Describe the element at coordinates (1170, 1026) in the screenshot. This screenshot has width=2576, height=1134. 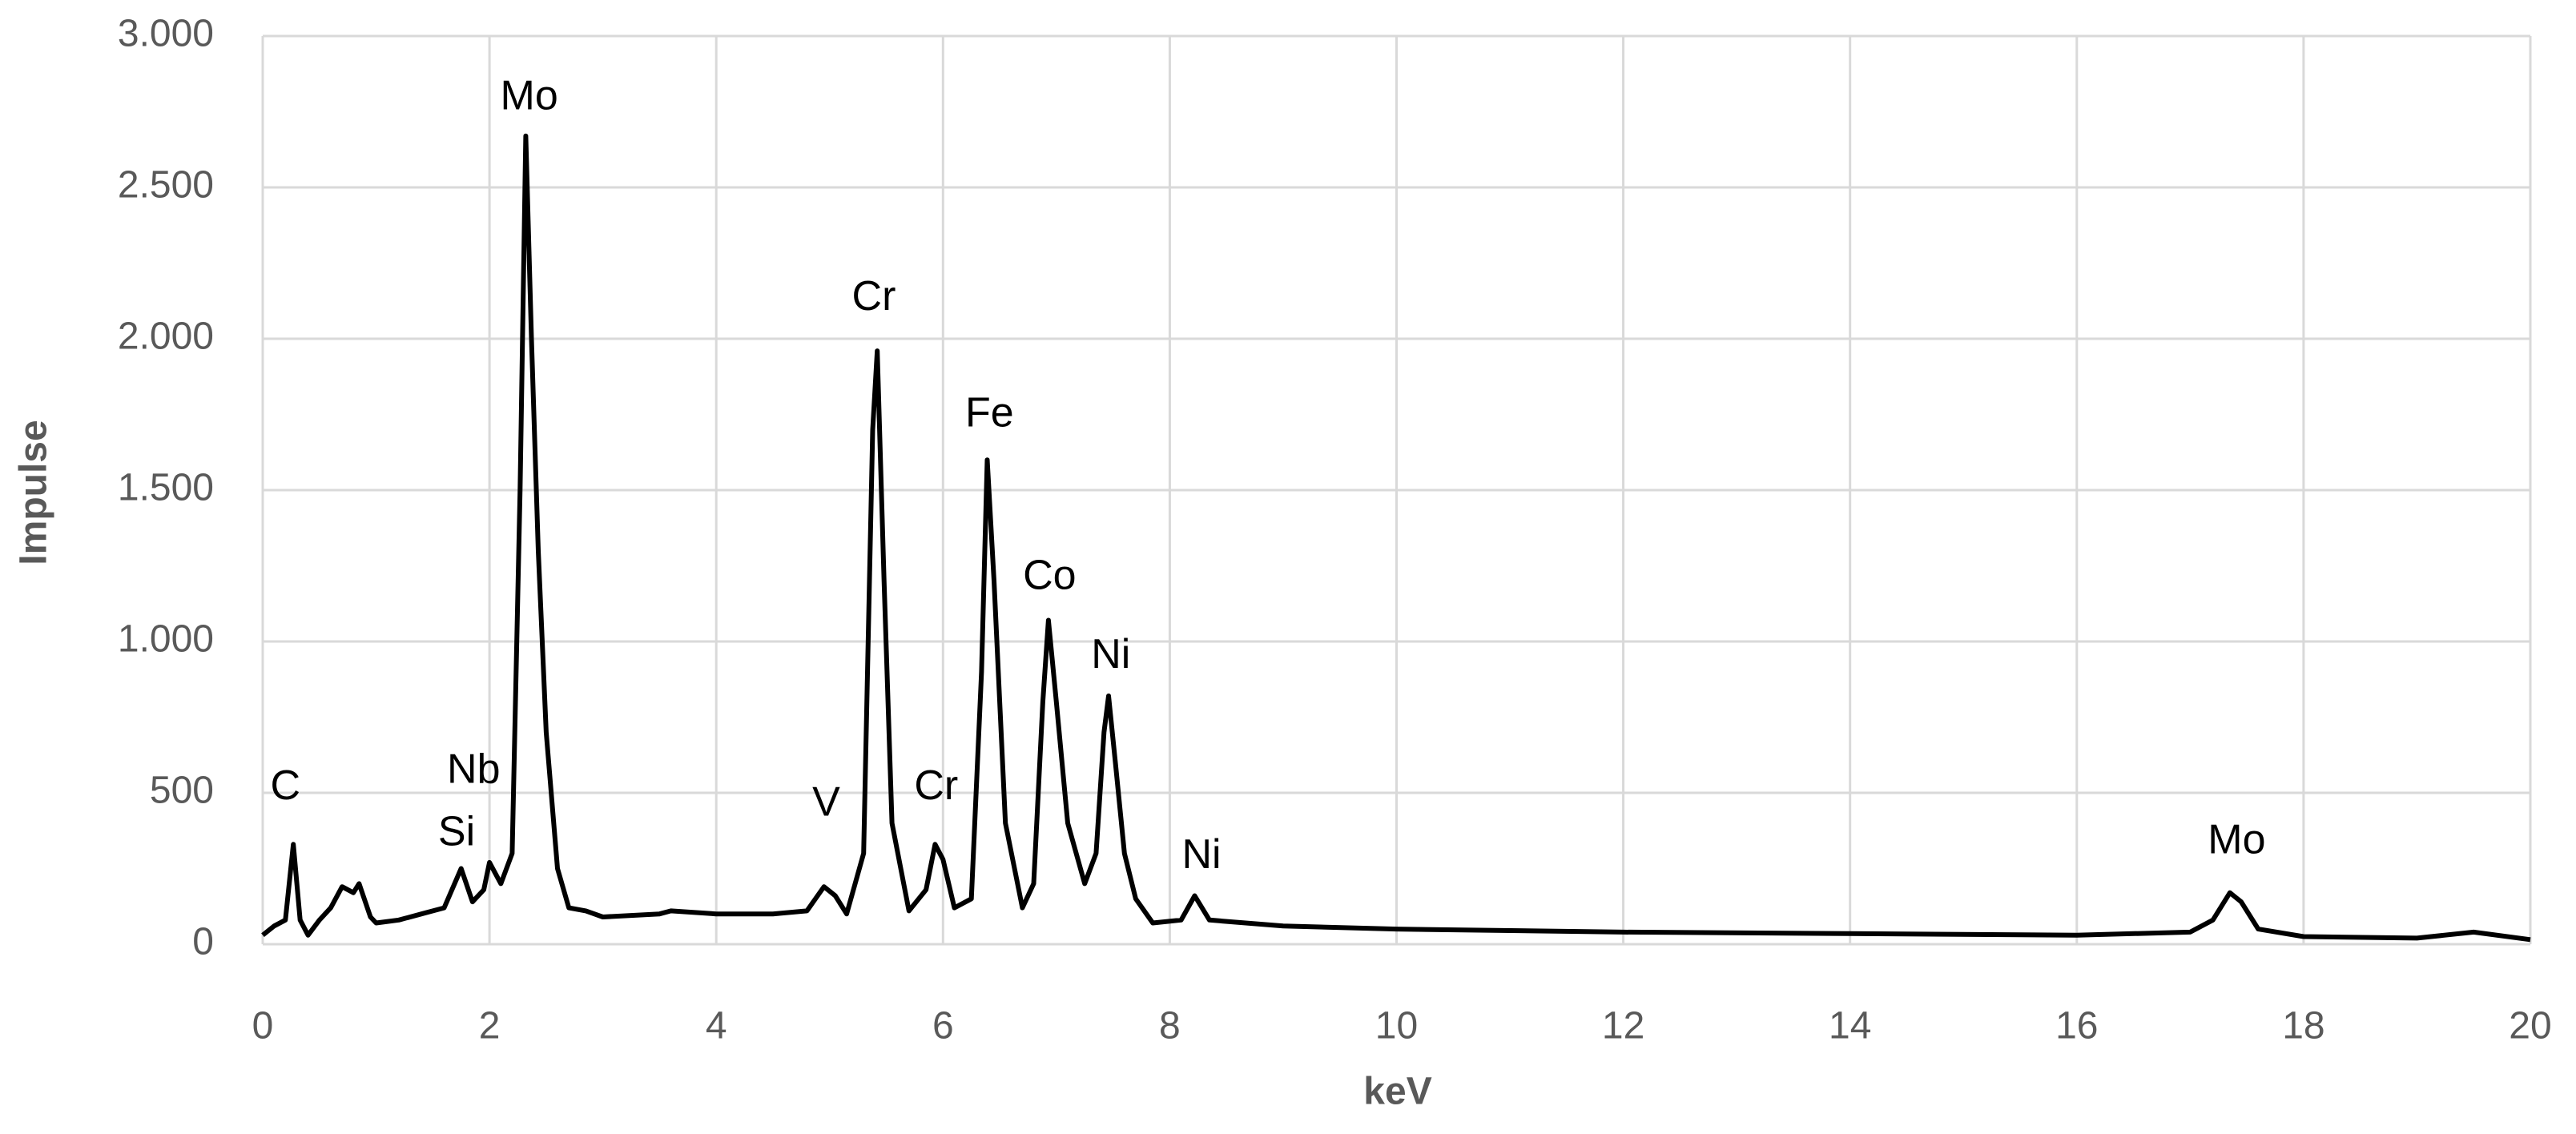
I see `x-tick-label: 8` at that location.